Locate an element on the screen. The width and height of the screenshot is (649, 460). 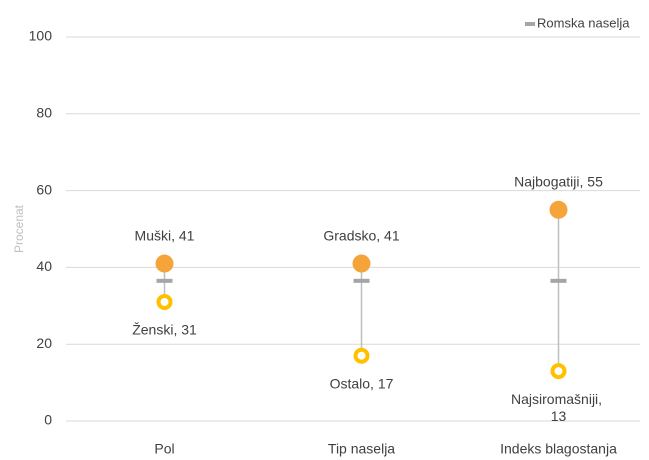
y-tick-label: 0 is located at coordinates (48, 420).